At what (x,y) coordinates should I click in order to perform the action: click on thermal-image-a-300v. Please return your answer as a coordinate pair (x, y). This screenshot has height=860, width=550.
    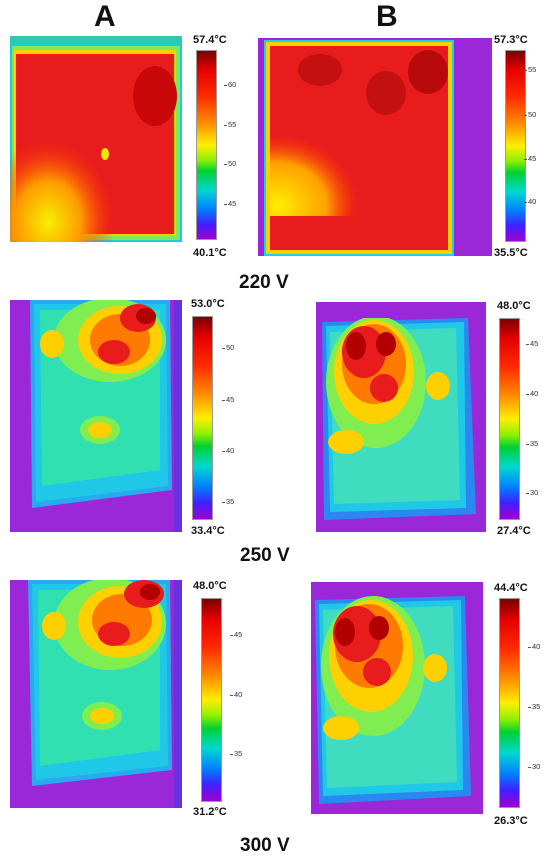
    Looking at the image, I should click on (96, 694).